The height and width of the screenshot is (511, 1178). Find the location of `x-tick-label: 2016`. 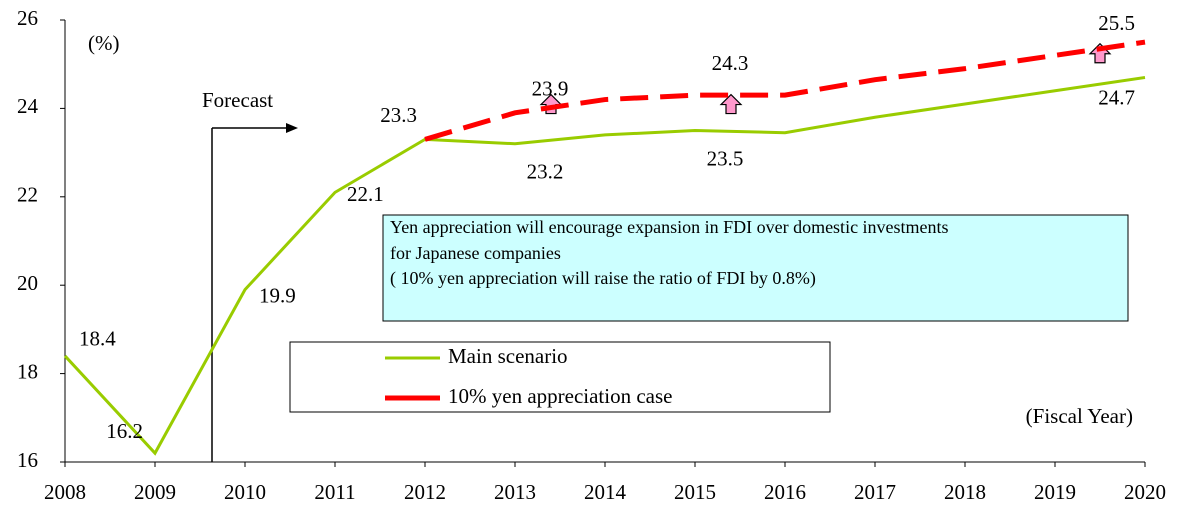

x-tick-label: 2016 is located at coordinates (785, 492).